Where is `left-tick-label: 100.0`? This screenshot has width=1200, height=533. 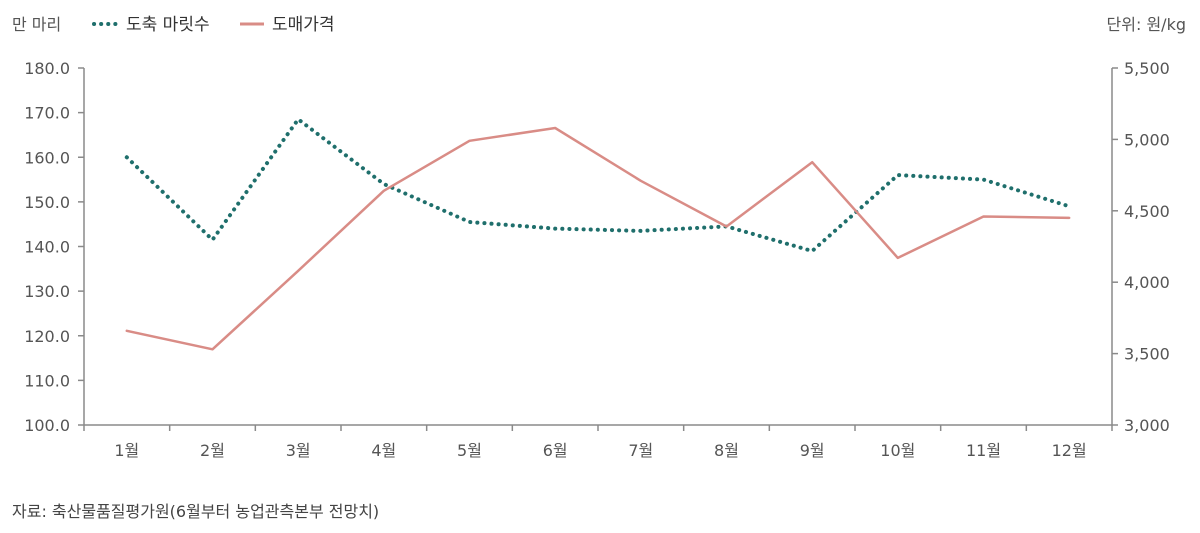 left-tick-label: 100.0 is located at coordinates (47, 425).